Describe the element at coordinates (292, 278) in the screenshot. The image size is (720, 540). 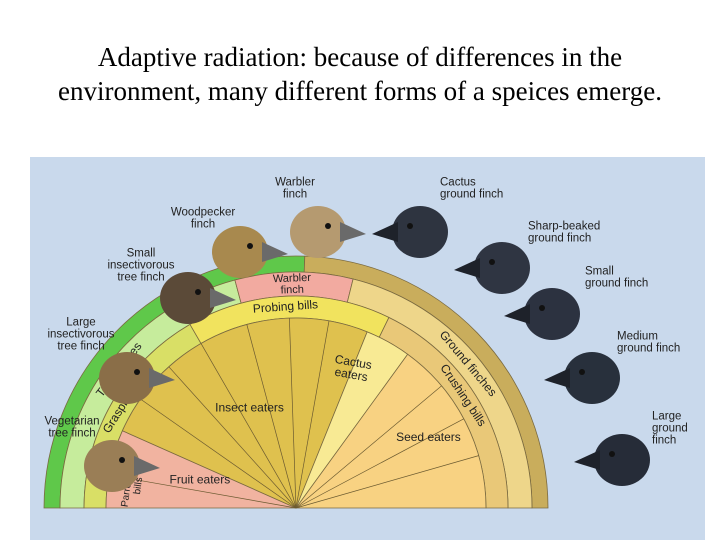
I see `sector-label-line: Warbler` at that location.